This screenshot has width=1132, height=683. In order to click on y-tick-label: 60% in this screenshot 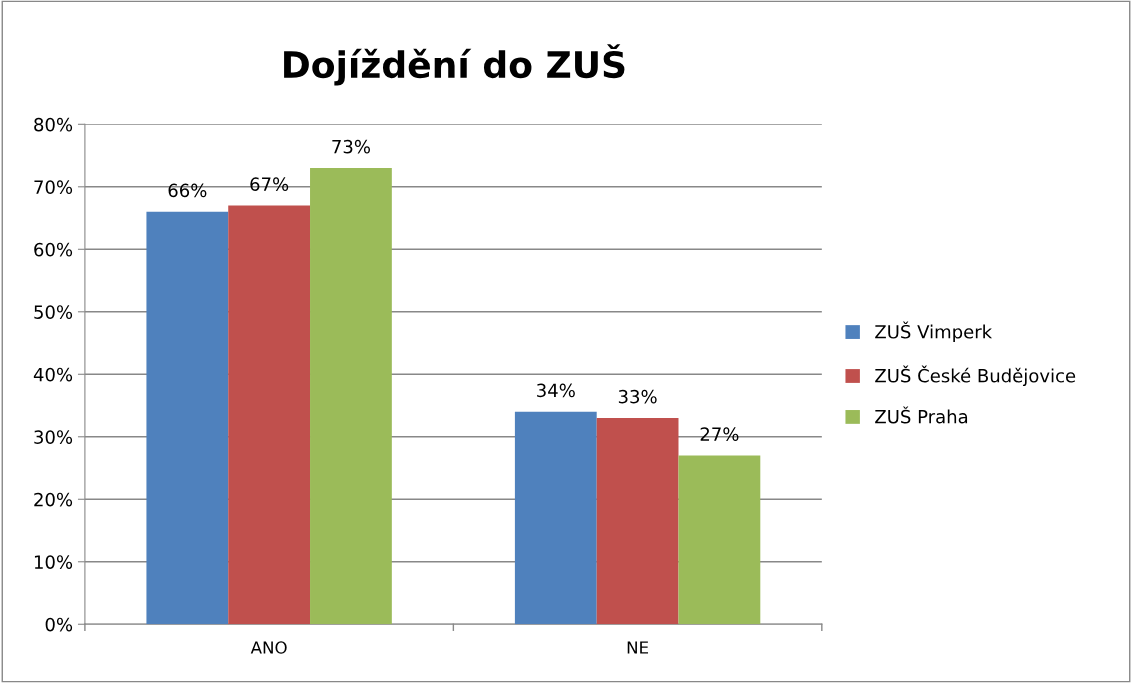, I will do `click(53, 249)`.